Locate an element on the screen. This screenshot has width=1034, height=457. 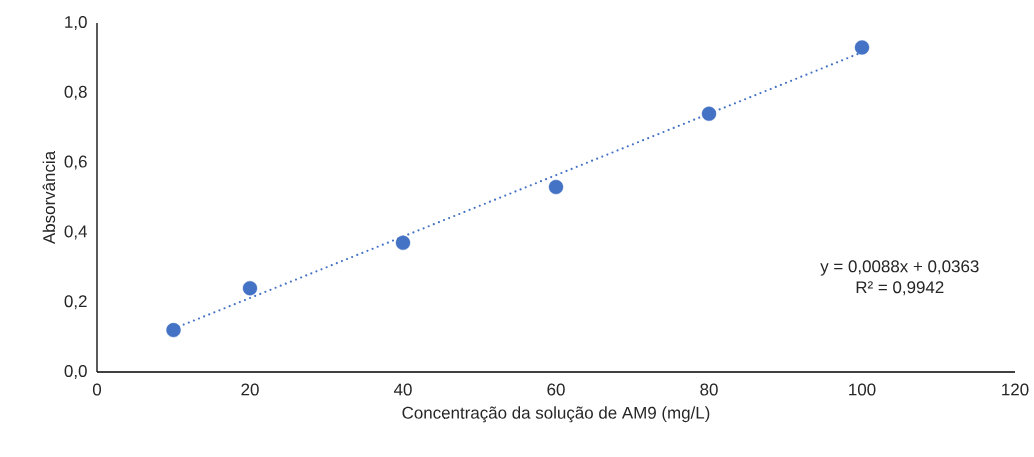
x-tick-label: 0 is located at coordinates (97, 389).